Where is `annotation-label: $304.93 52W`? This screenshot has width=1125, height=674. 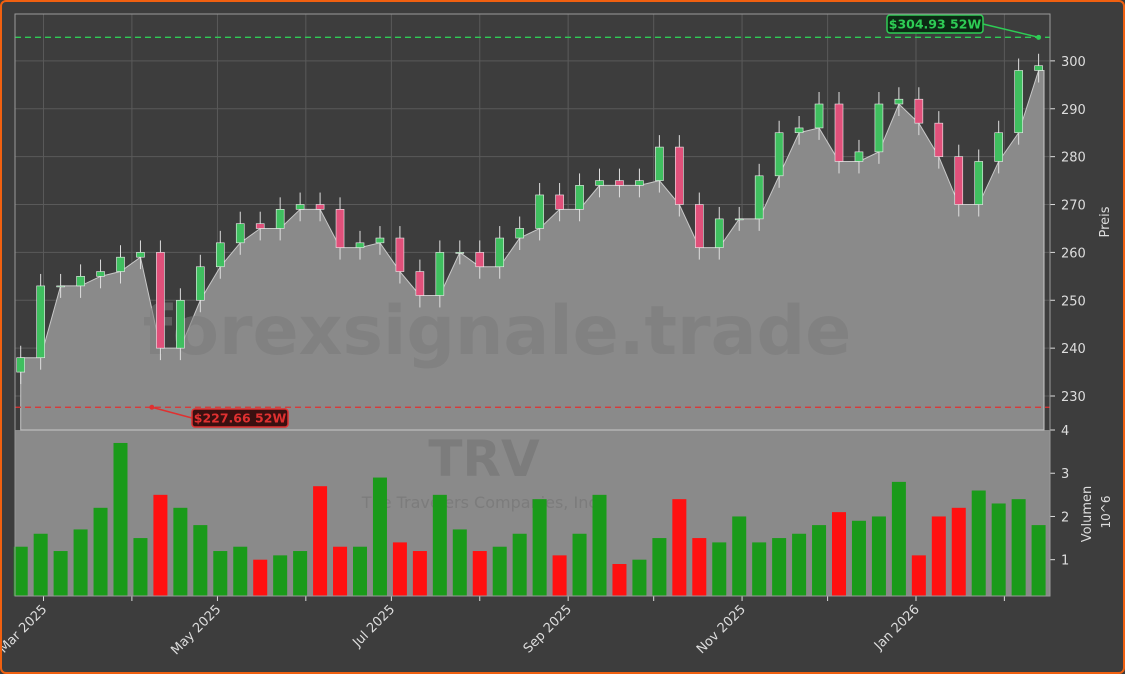 annotation-label: $304.93 52W is located at coordinates (935, 24).